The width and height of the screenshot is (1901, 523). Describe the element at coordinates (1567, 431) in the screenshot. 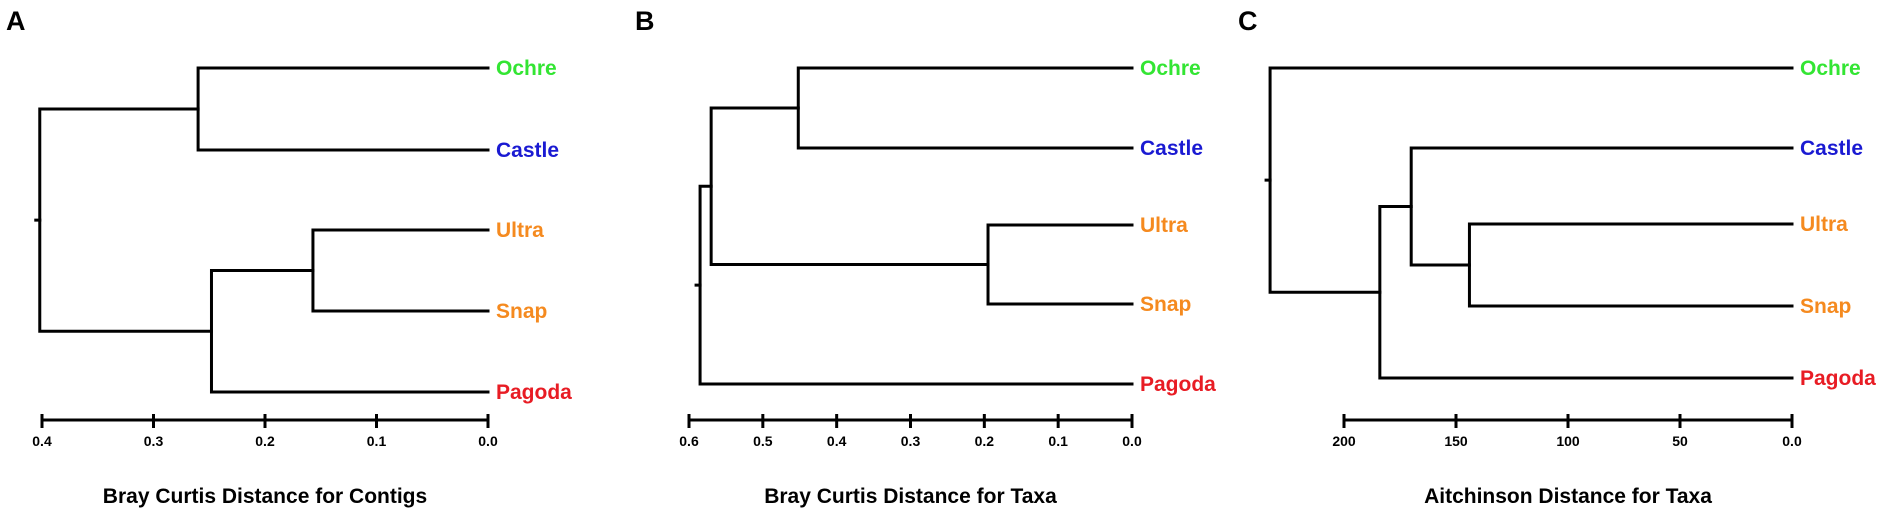

I see `x-axis-ticks: 200 150 100 50 0.0` at that location.